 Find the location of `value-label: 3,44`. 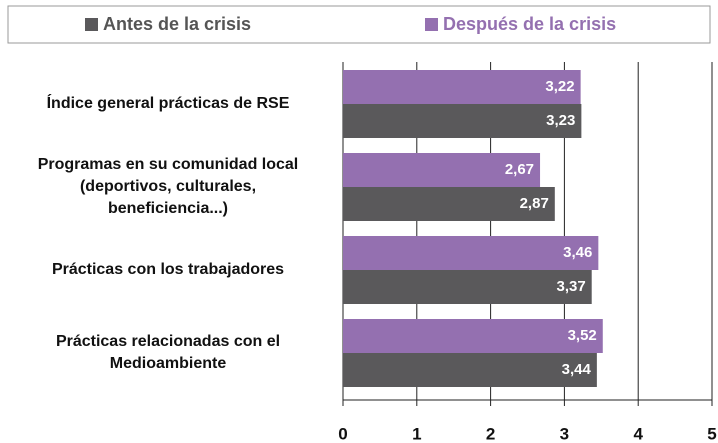

value-label: 3,44 is located at coordinates (577, 369).